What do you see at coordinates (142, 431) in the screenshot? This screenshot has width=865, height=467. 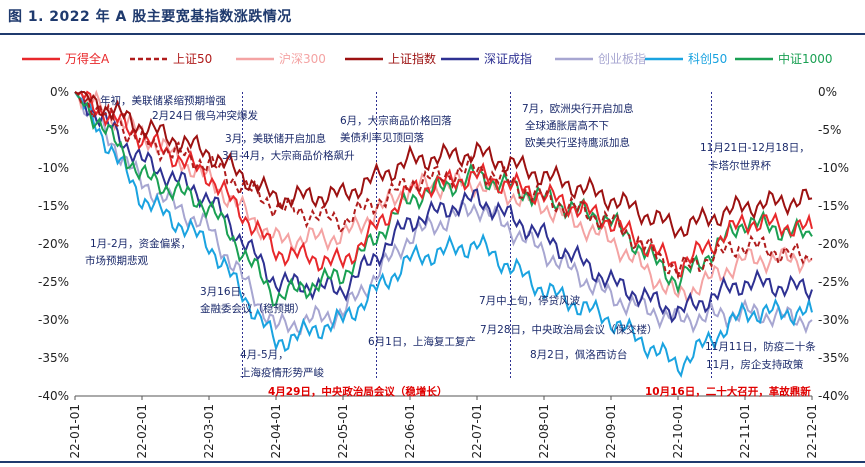 I see `x-tick-label: 22-02-01` at bounding box center [142, 431].